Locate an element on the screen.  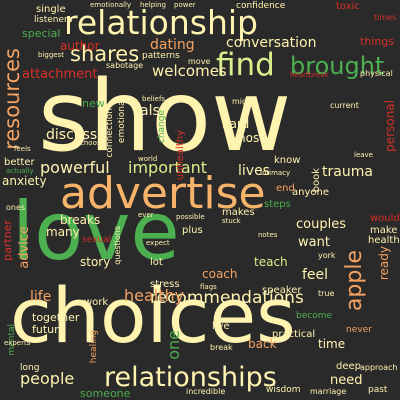
word-might: might is located at coordinates (244, 101).